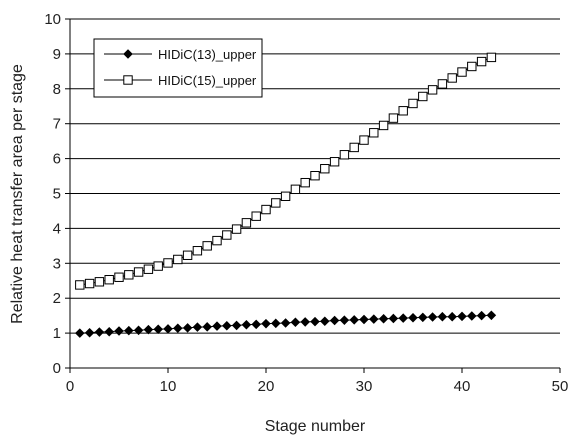 Image resolution: width=570 pixels, height=435 pixels. I want to click on y-tick-label: 9, so click(57, 54).